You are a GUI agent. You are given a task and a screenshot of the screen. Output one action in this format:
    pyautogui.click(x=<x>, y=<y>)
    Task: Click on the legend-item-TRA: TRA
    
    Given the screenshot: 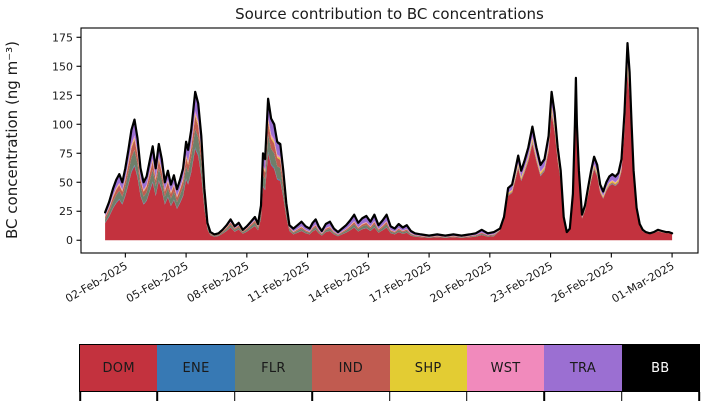 What is the action you would take?
    pyautogui.click(x=583, y=368)
    